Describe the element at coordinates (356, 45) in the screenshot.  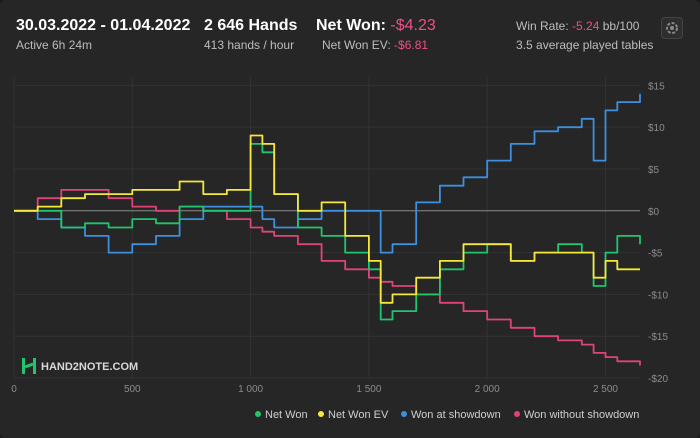
I see `net-won-ev-label: Net Won EV:` at that location.